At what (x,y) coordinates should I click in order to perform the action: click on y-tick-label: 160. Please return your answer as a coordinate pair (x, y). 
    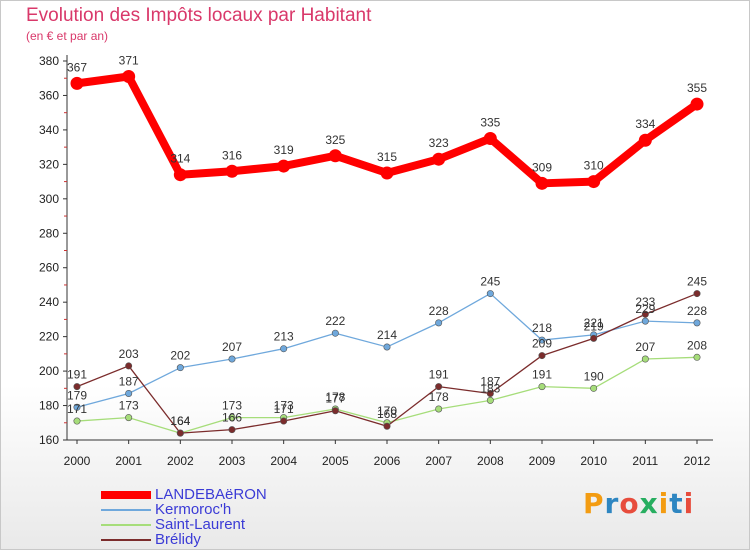
    Looking at the image, I should click on (49, 440).